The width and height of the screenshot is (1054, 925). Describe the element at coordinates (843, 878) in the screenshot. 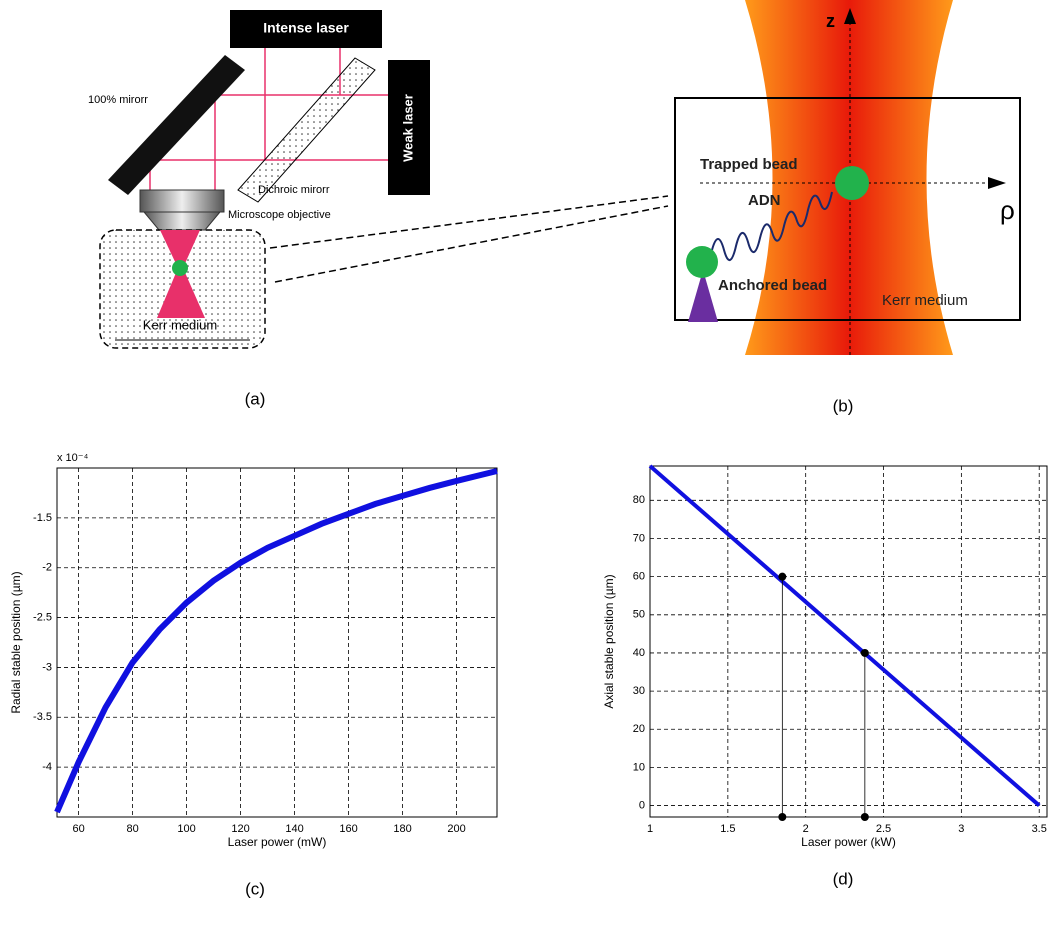

I see `caption: (d)` at that location.